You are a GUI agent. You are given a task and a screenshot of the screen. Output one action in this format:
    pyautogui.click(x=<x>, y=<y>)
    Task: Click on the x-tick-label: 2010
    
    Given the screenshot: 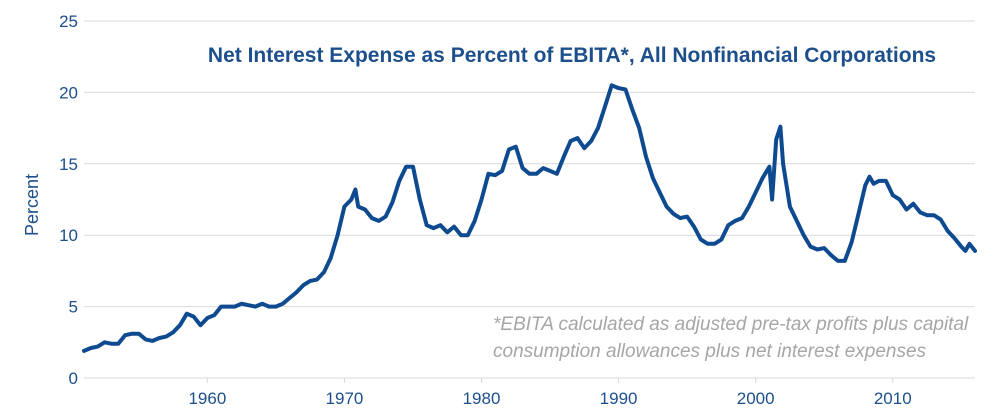 What is the action you would take?
    pyautogui.click(x=893, y=398)
    